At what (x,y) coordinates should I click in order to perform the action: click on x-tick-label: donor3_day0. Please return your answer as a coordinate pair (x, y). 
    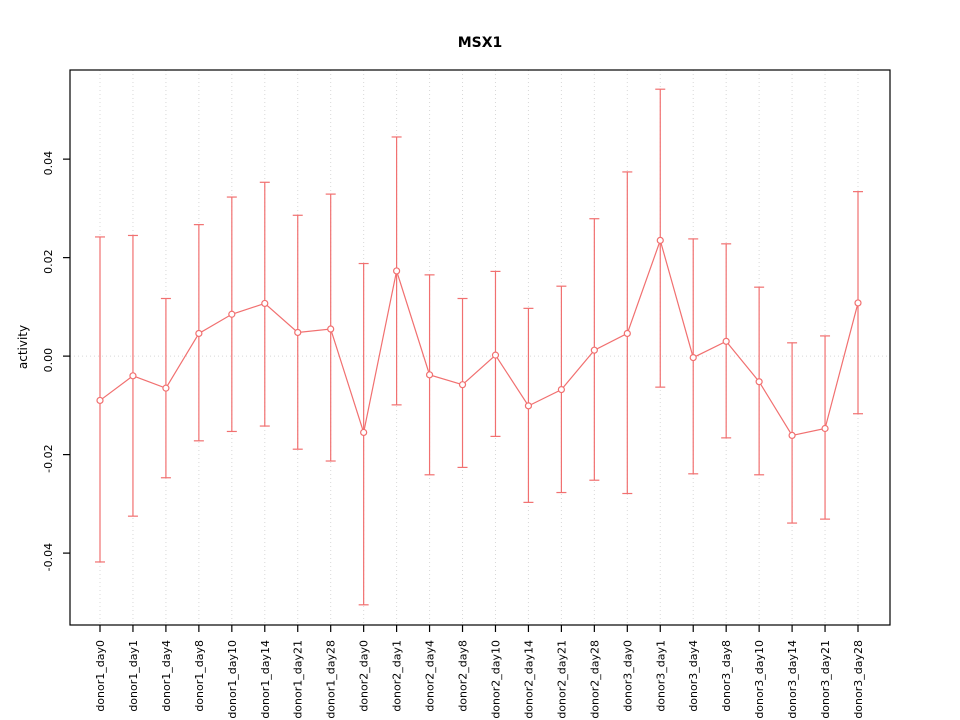
    Looking at the image, I should click on (627, 676).